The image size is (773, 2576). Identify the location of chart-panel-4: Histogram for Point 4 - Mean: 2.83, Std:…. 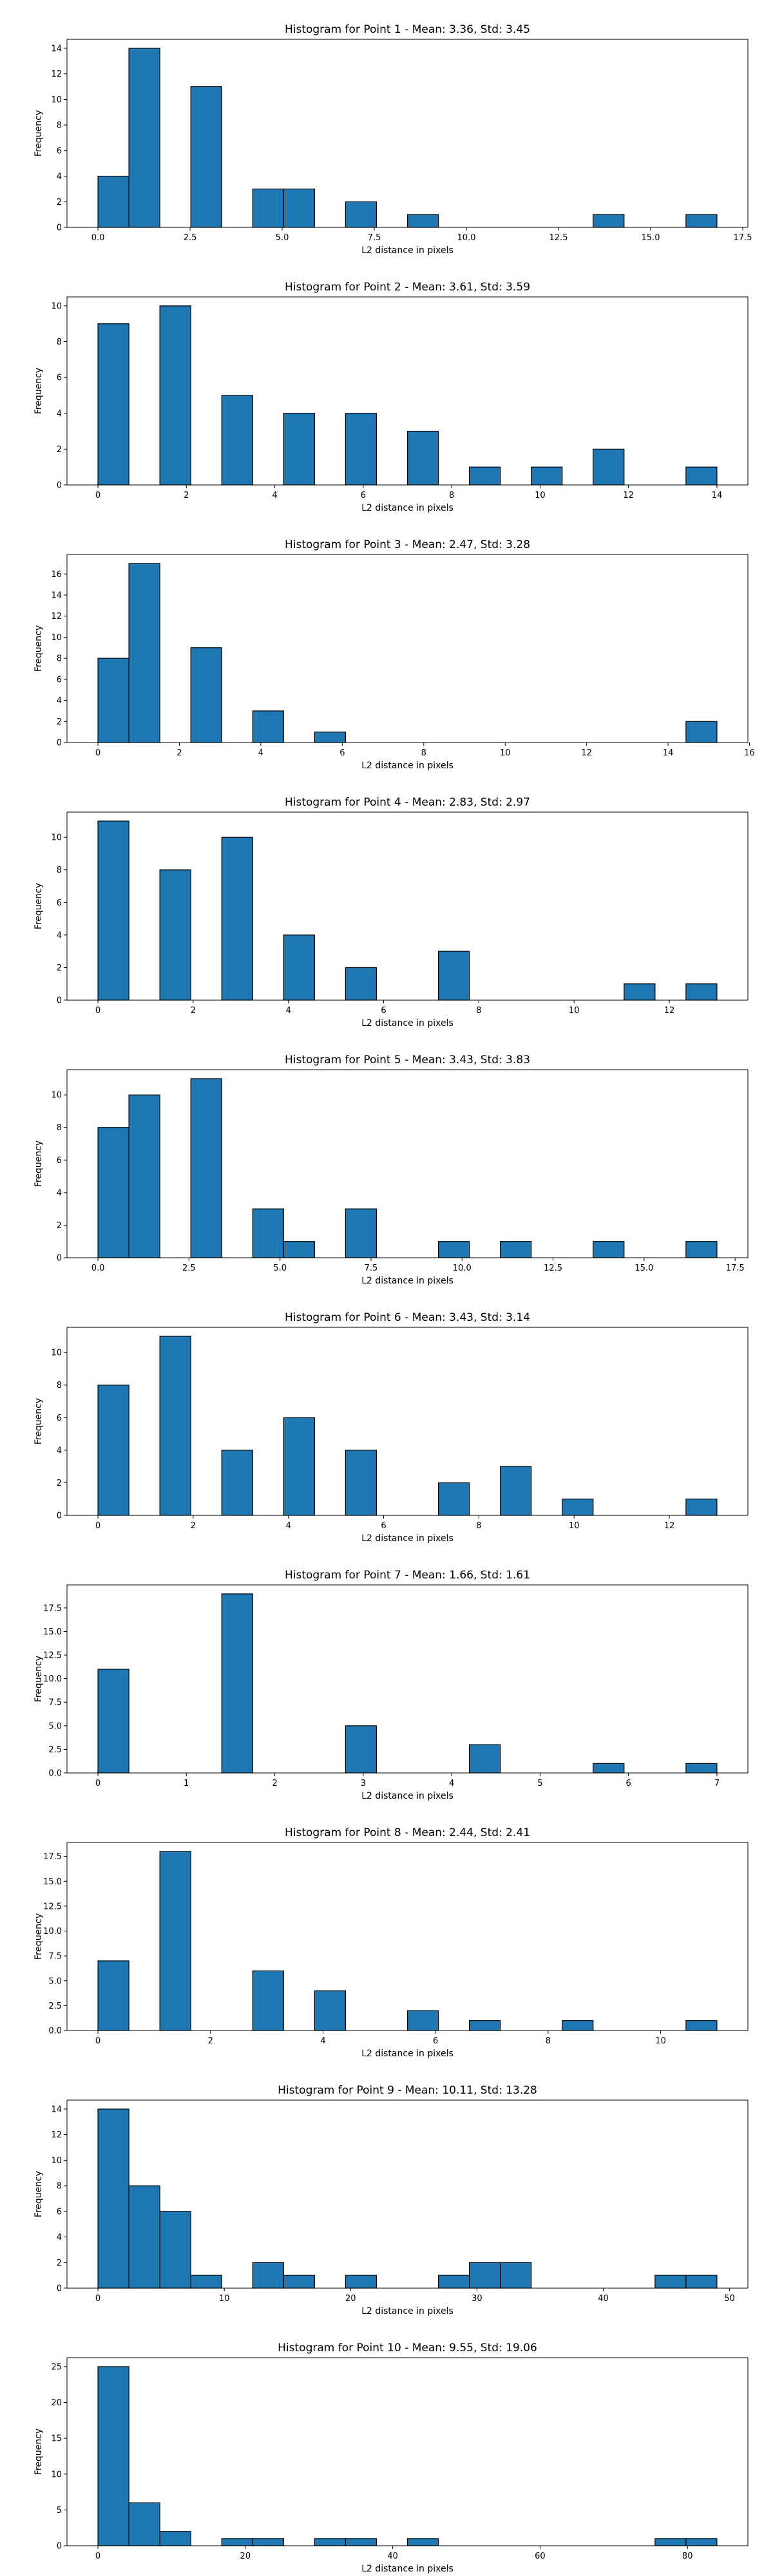
(391, 912).